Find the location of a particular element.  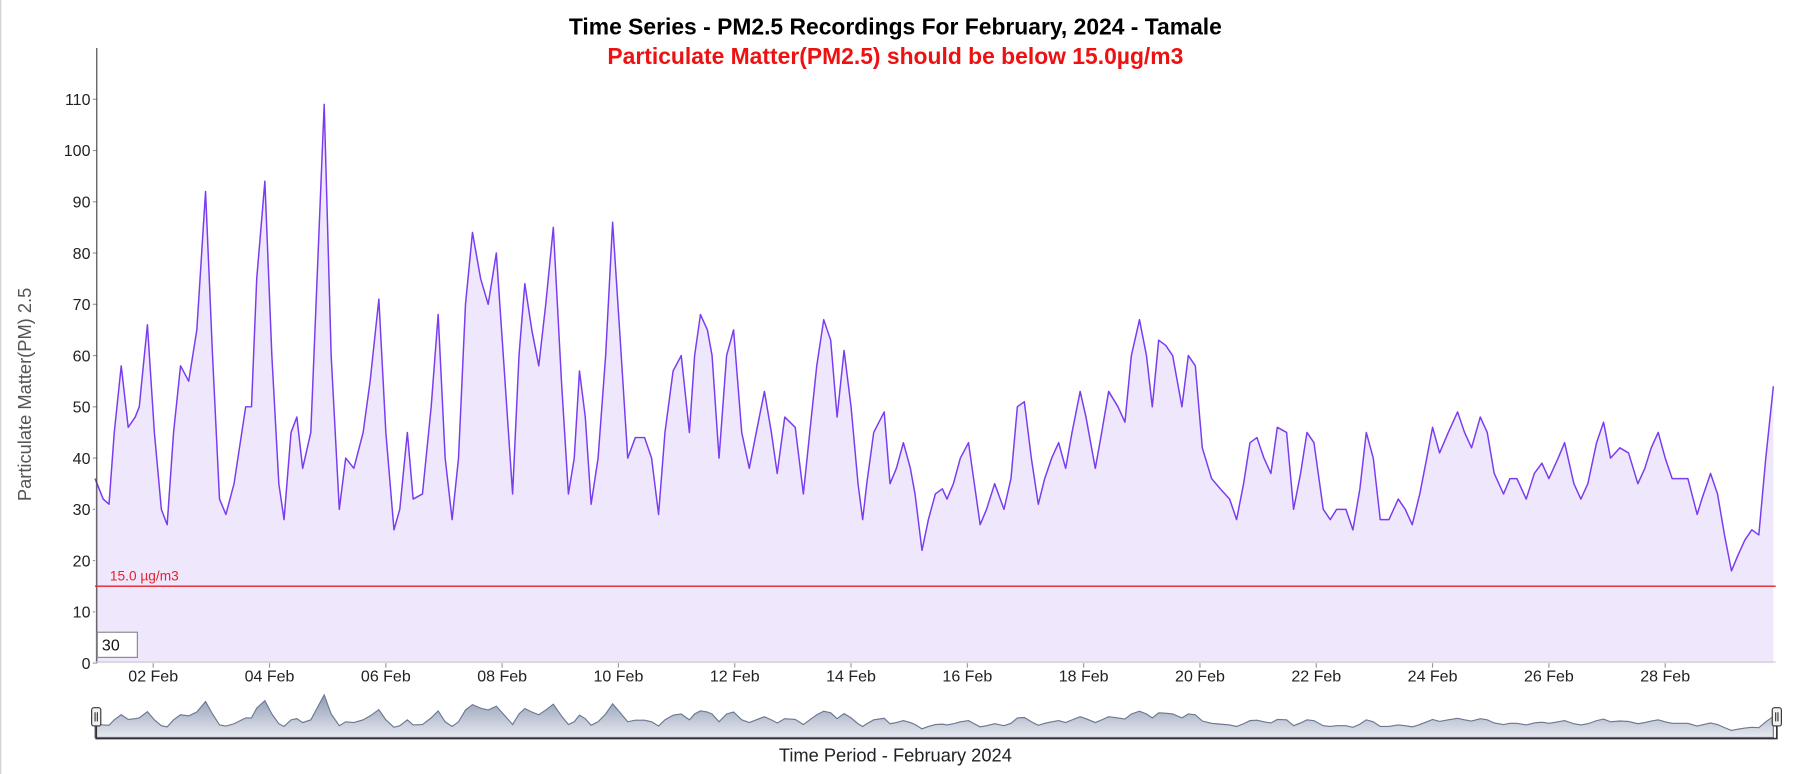

x-tick-label: 28 Feb is located at coordinates (1665, 676).